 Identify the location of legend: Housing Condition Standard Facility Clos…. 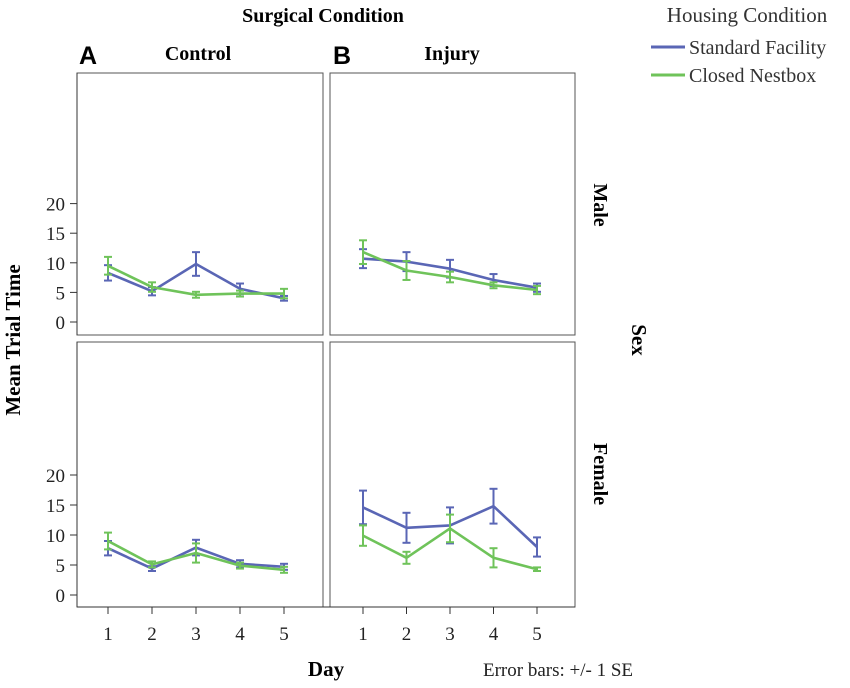
(739, 45).